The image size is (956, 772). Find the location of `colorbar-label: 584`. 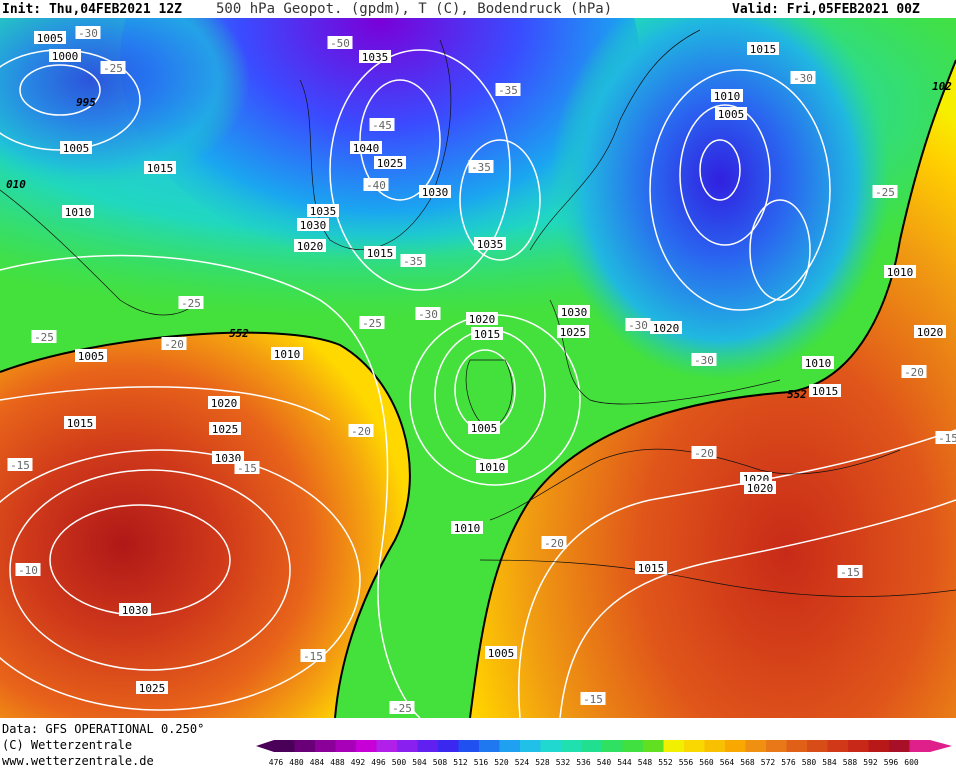

colorbar-label: 584 is located at coordinates (829, 762).